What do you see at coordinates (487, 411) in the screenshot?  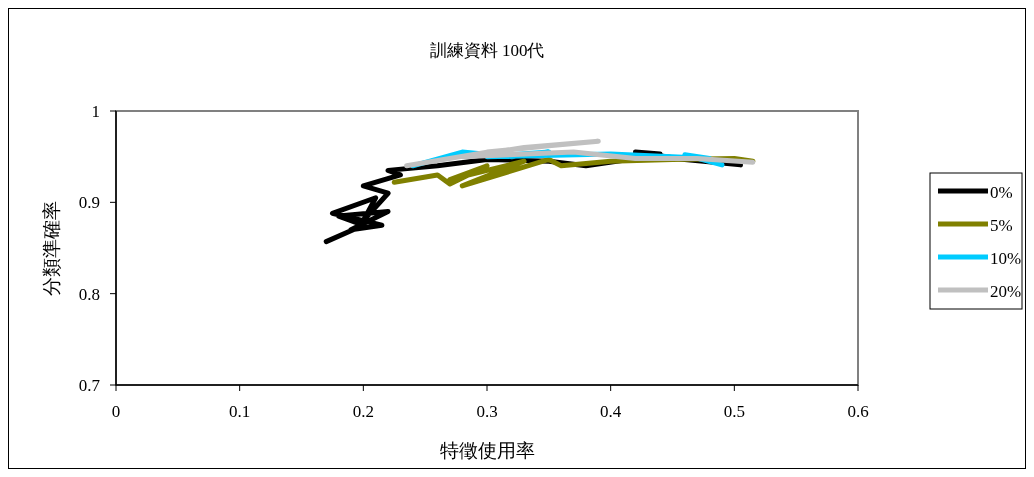 I see `x-tick-label: 0.3` at bounding box center [487, 411].